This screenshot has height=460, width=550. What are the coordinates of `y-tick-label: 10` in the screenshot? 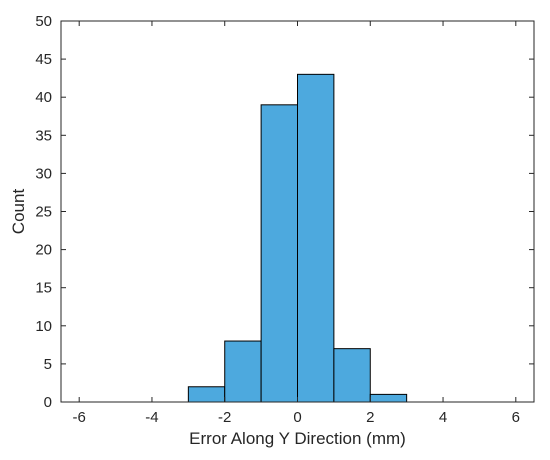 It's located at (43, 326).